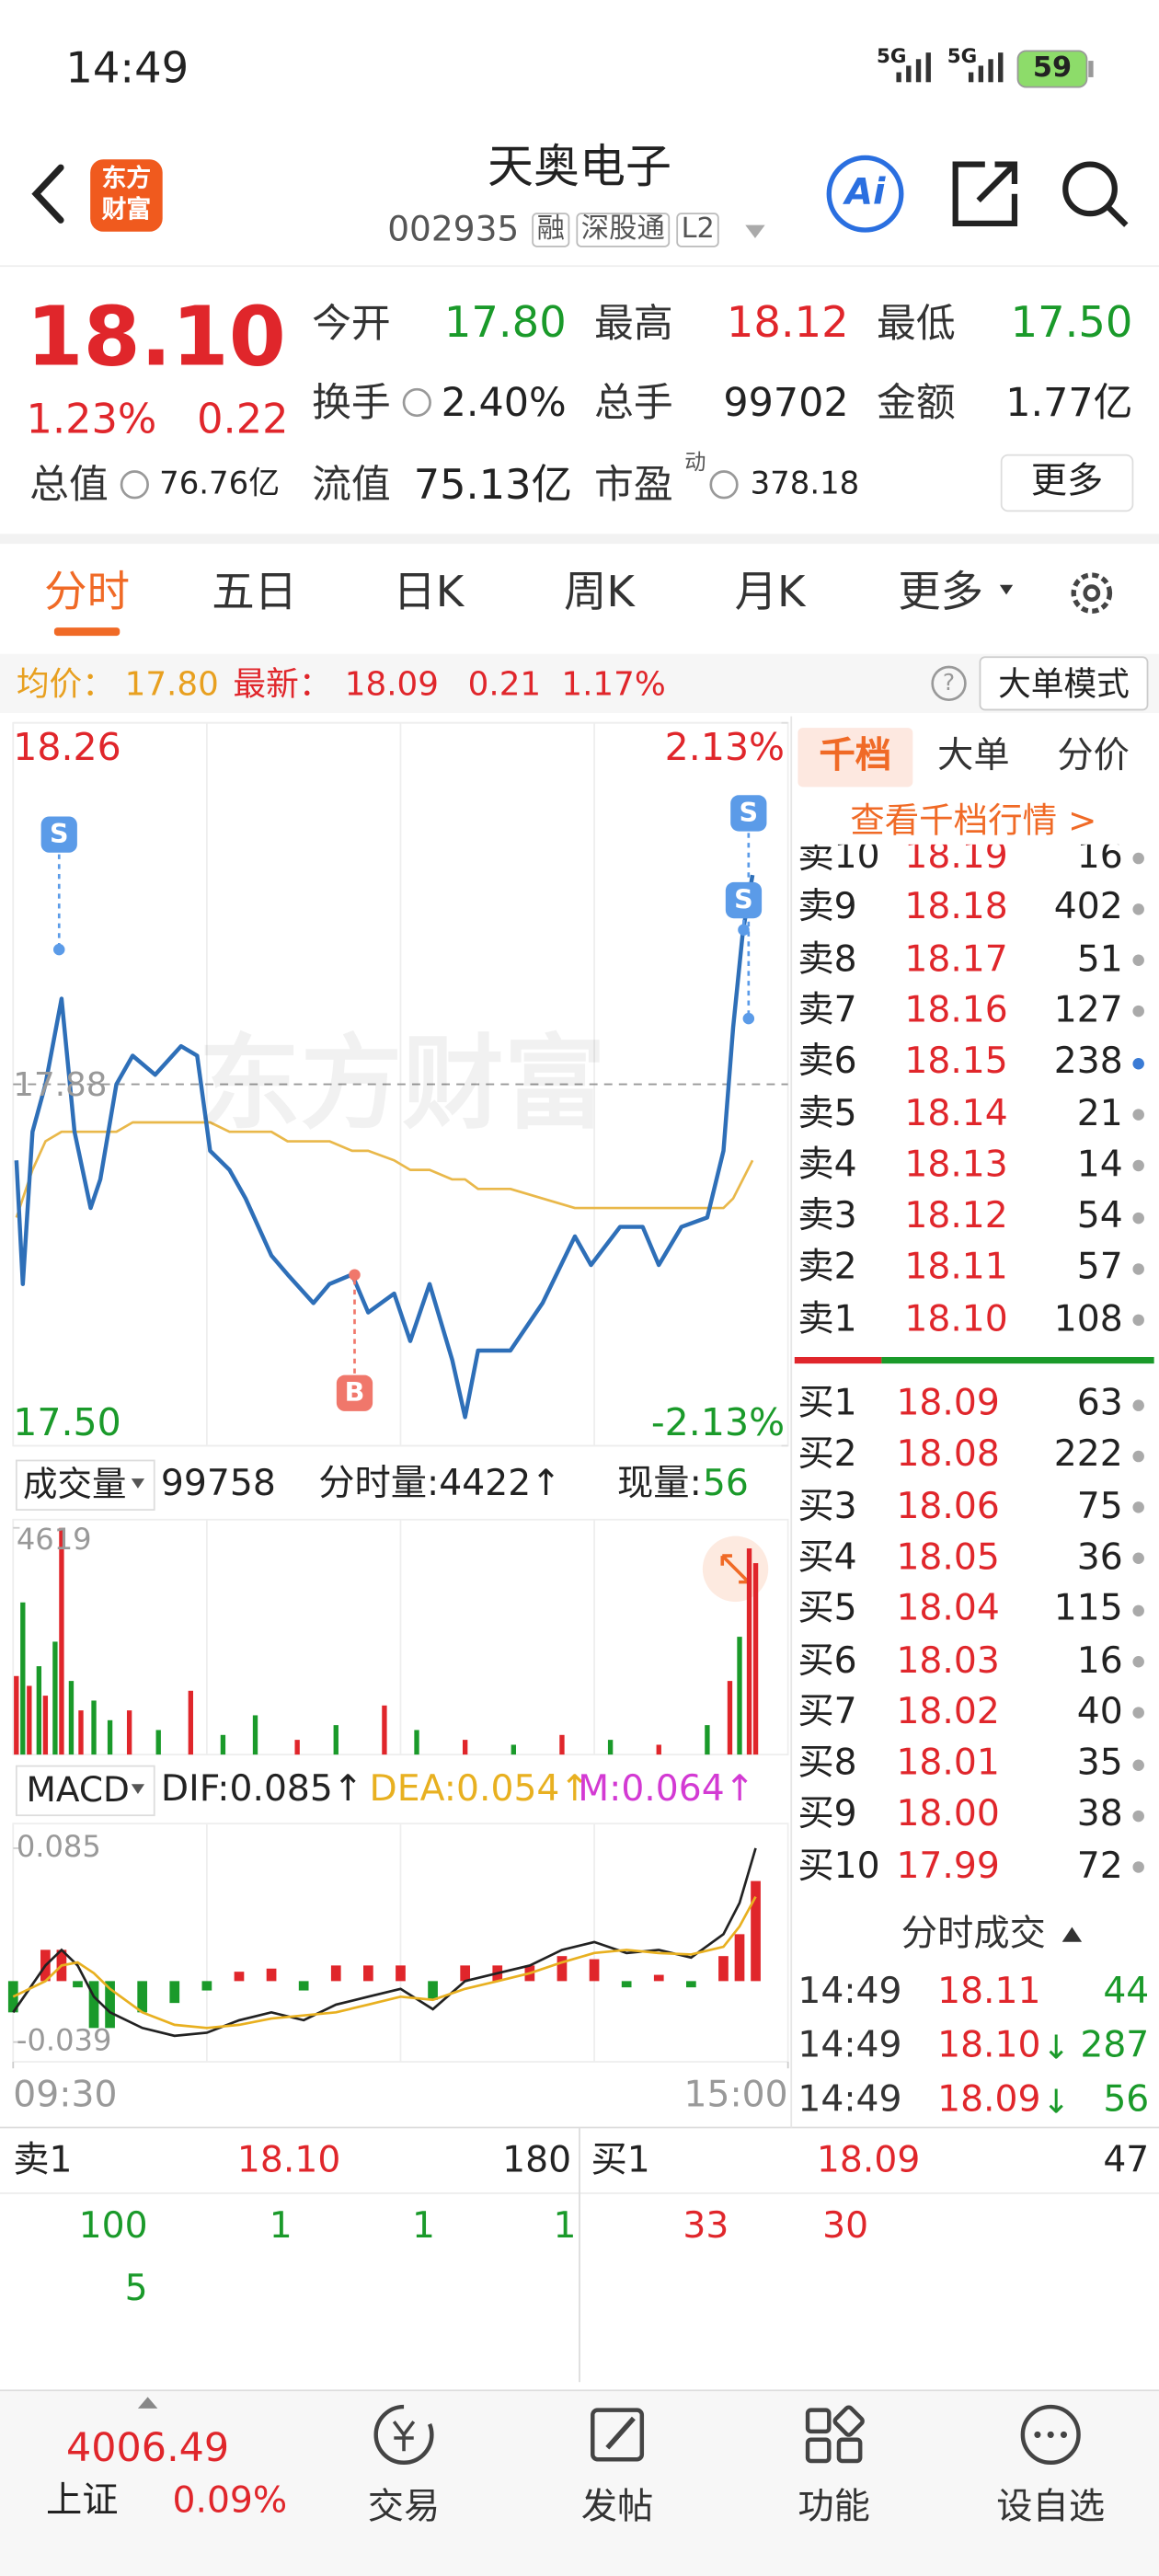 Image resolution: width=1159 pixels, height=2576 pixels. I want to click on collapse-arrow, so click(147, 2403).